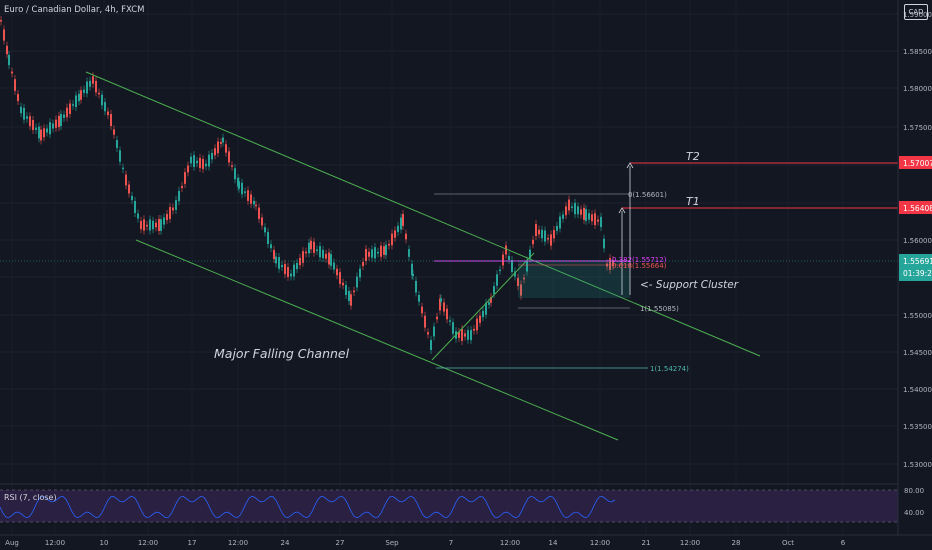 The image size is (932, 550). I want to click on targets, so click(758, 228).